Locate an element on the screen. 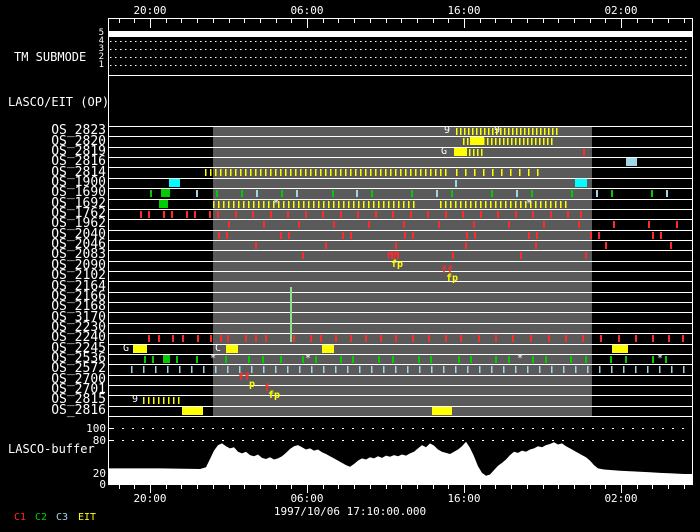  os-row-label: OS_1962 is located at coordinates (78, 223).